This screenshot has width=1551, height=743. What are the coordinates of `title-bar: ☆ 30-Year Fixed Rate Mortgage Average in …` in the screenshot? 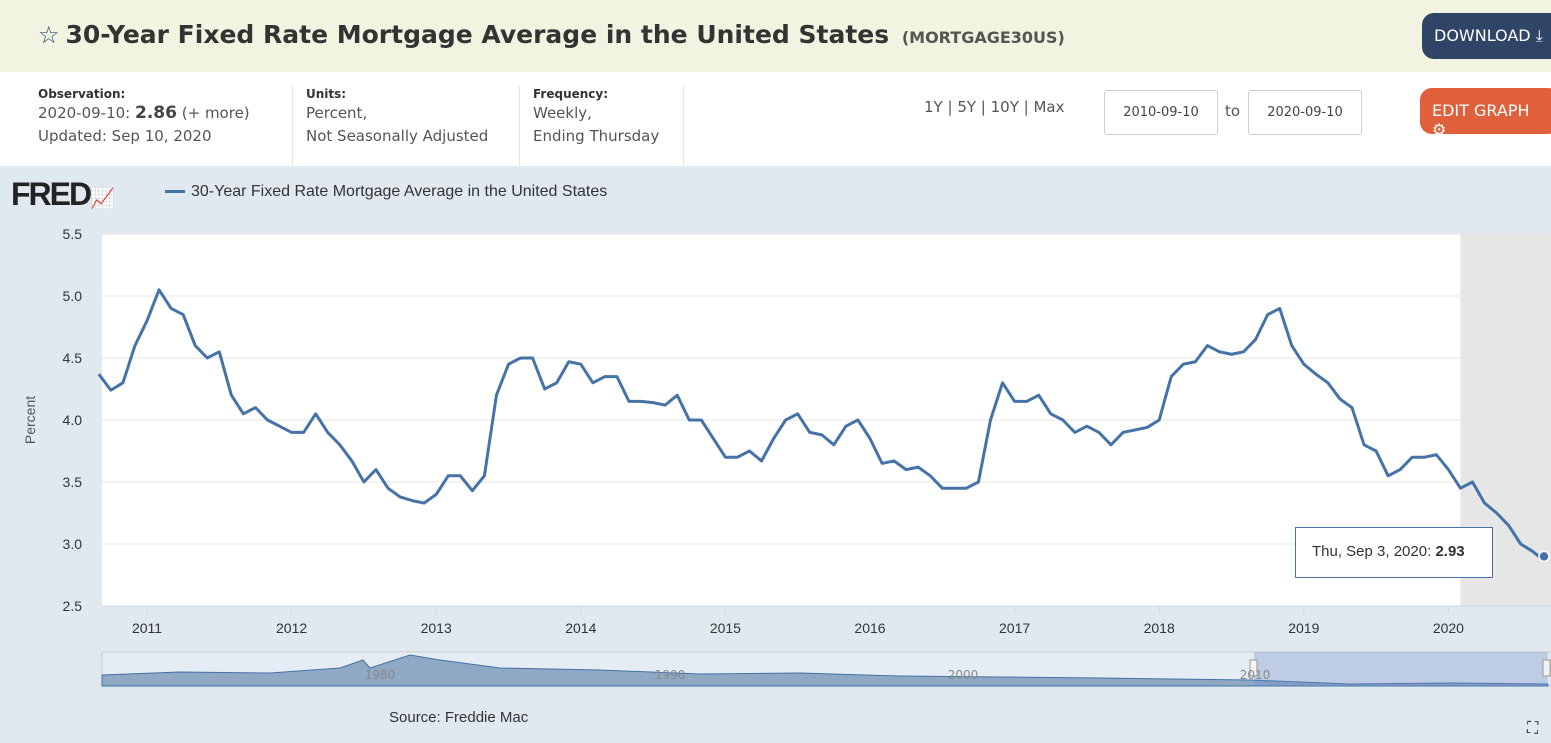 It's located at (775, 36).